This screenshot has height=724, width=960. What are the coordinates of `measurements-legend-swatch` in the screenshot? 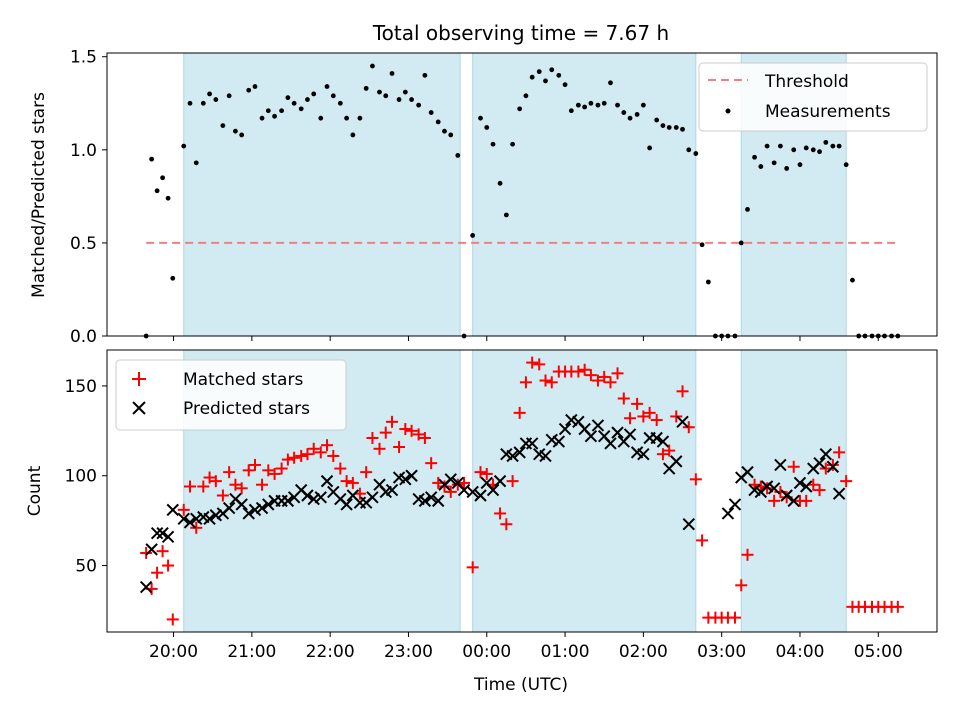 It's located at (728, 111).